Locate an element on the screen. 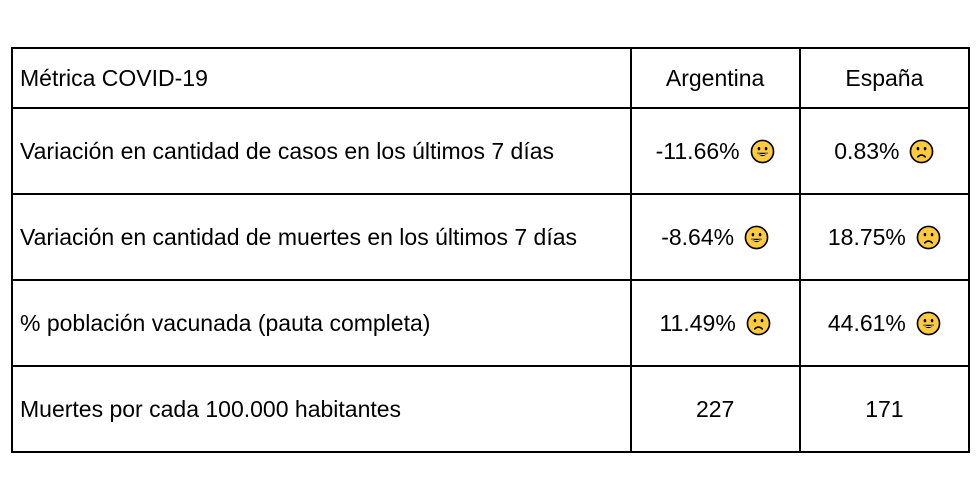  spain-value: 0.83% is located at coordinates (867, 150).